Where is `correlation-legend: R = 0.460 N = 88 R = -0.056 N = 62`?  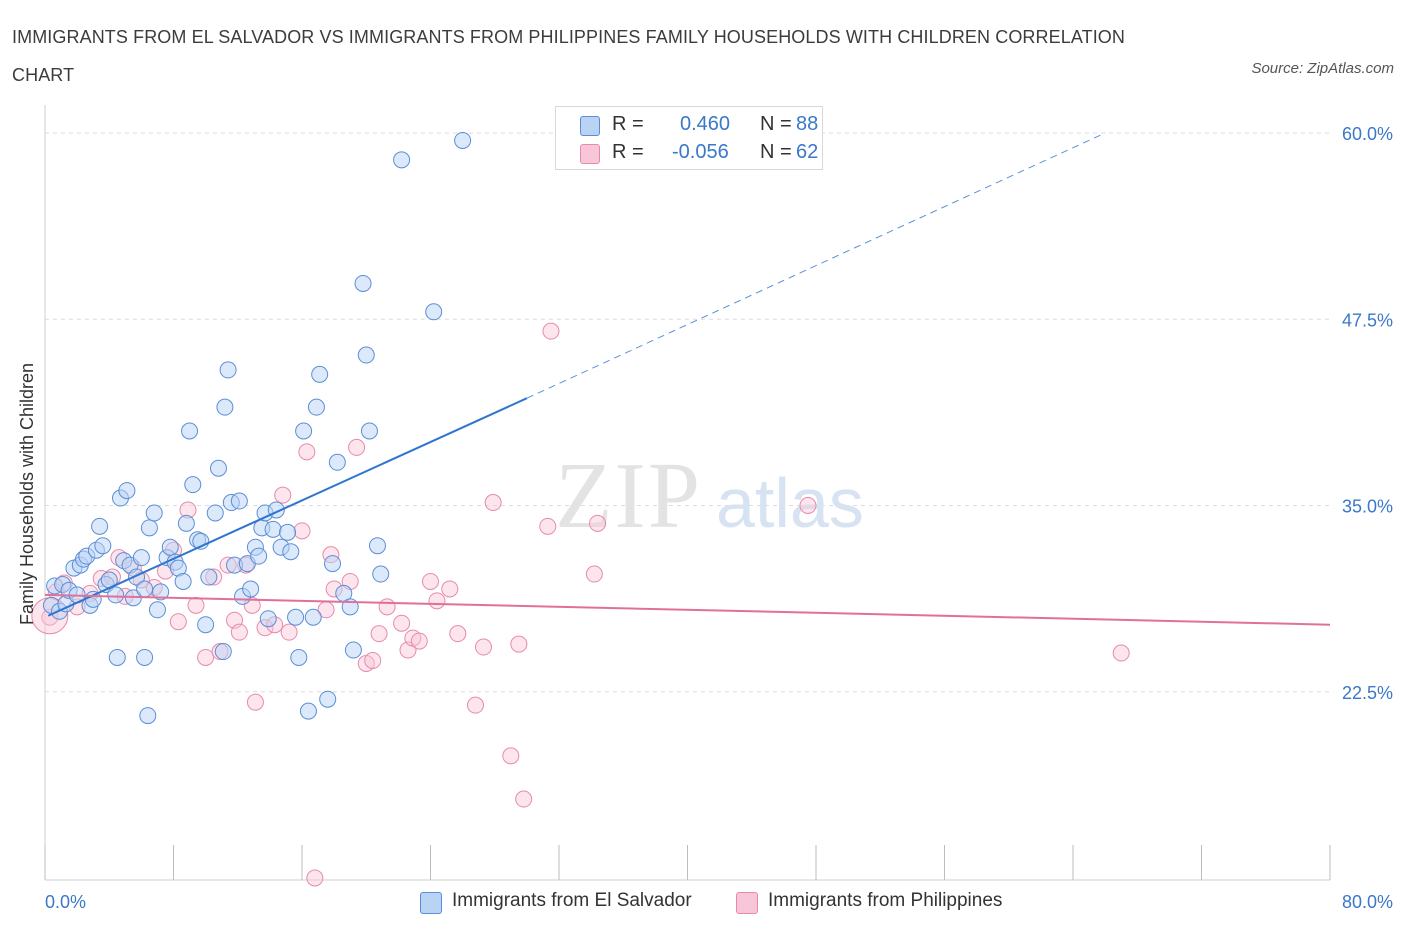
correlation-legend: R = 0.460 N = 88 R = -0.056 N = 62 is located at coordinates (689, 138).